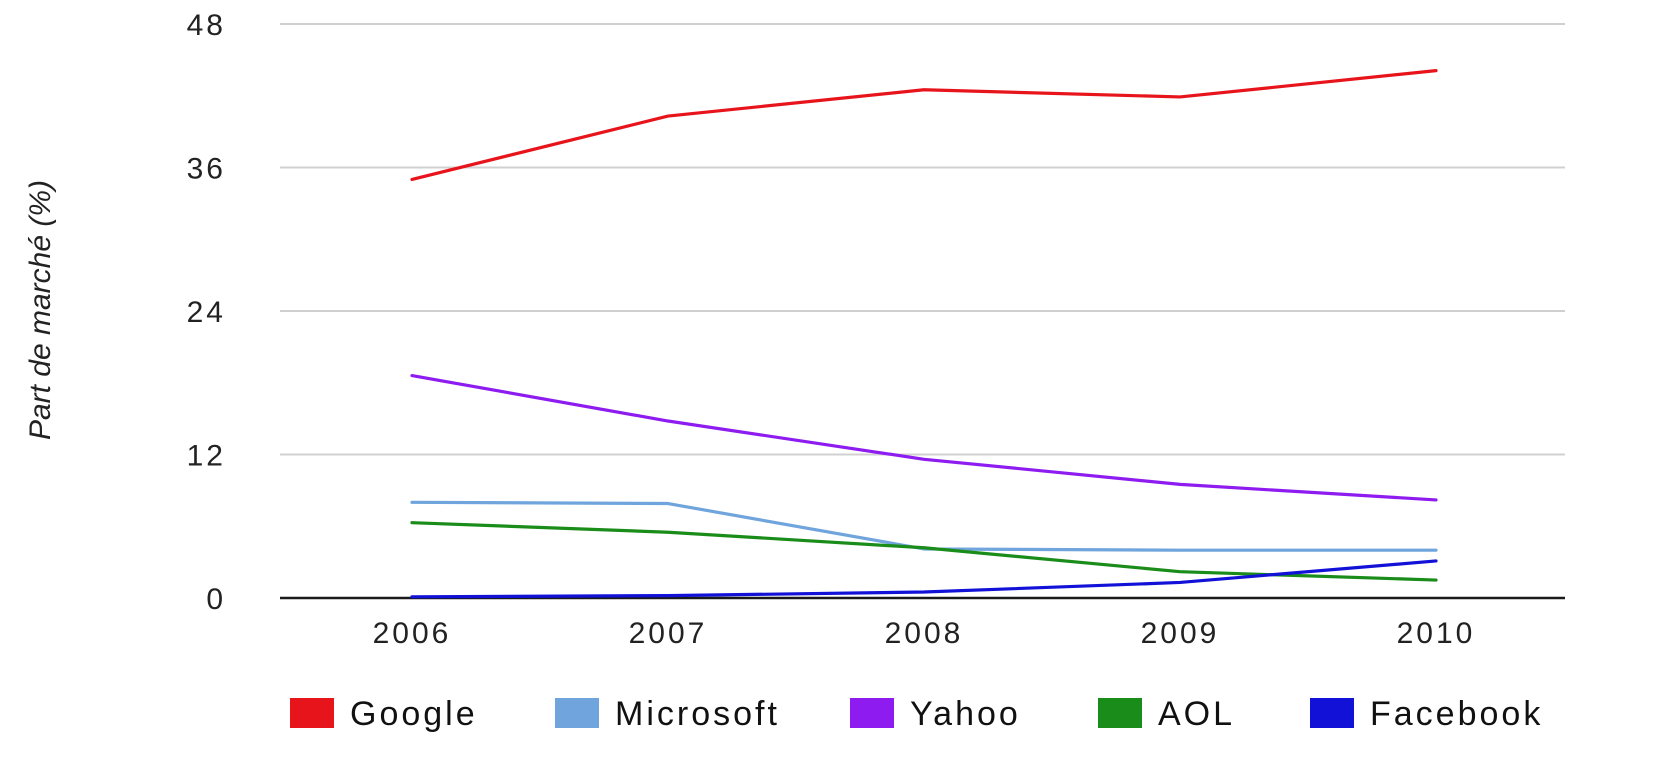 This screenshot has width=1677, height=783. What do you see at coordinates (924, 633) in the screenshot?
I see `x-tick-label: 2008` at bounding box center [924, 633].